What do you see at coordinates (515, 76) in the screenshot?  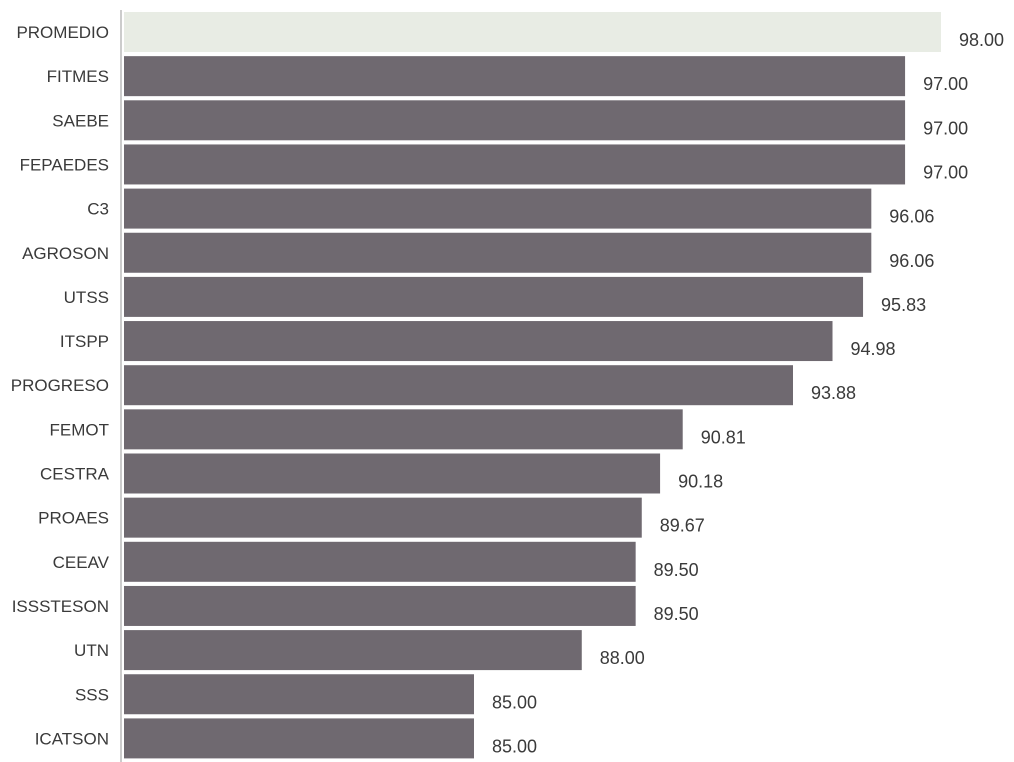 I see `bar-fitmes` at bounding box center [515, 76].